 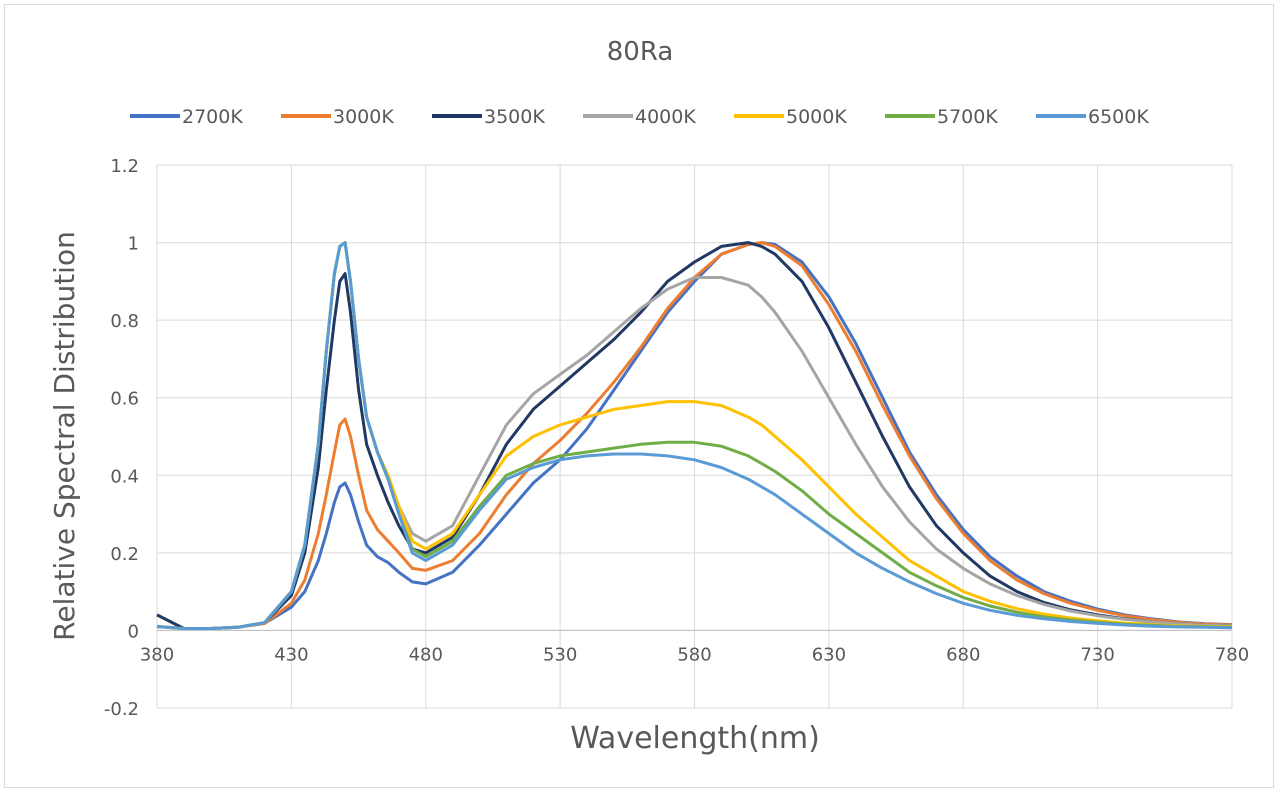 I want to click on y-tick-label: 1, so click(x=133, y=244).